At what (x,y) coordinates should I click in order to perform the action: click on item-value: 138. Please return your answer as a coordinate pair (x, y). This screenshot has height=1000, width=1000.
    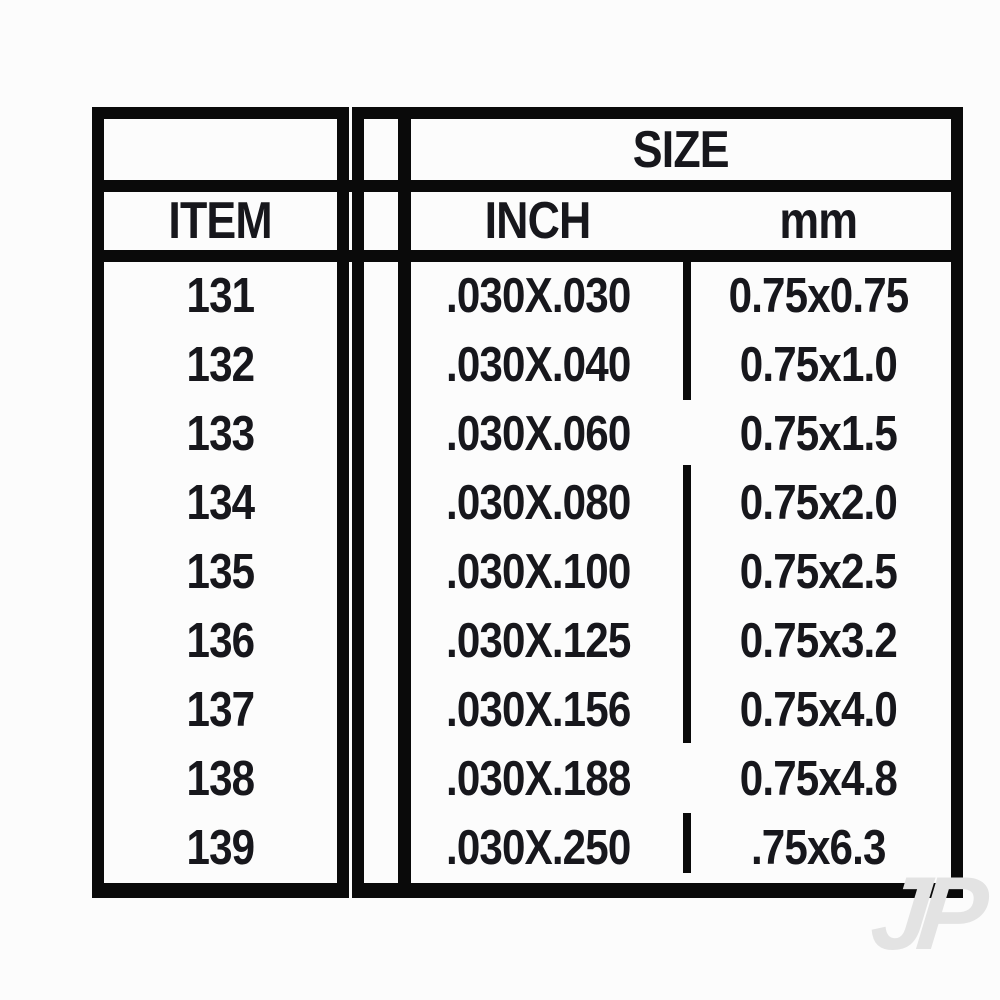
    Looking at the image, I should click on (221, 778).